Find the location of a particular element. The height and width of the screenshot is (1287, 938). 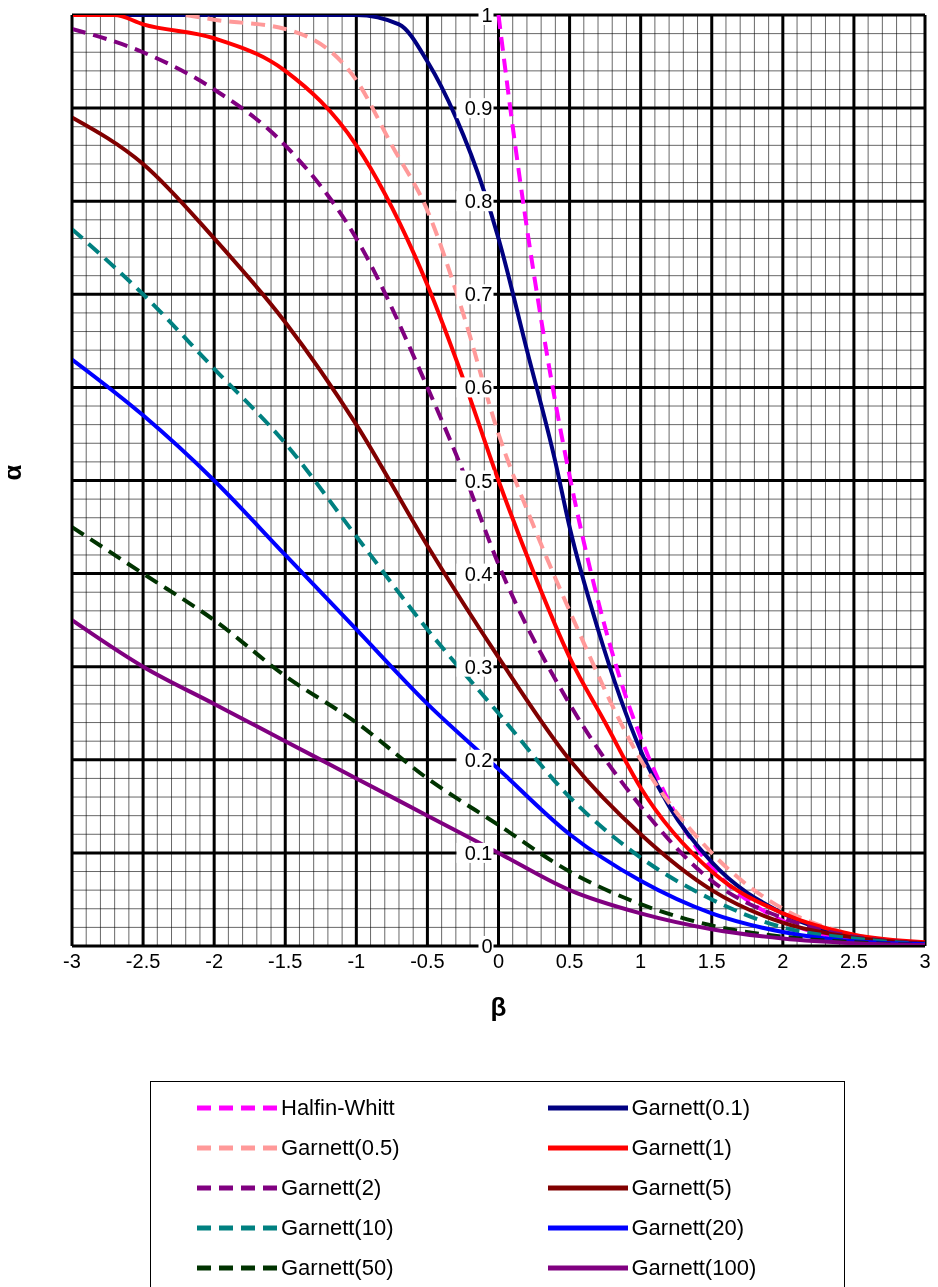

y-tick-label: 0.8 is located at coordinates (478, 201).